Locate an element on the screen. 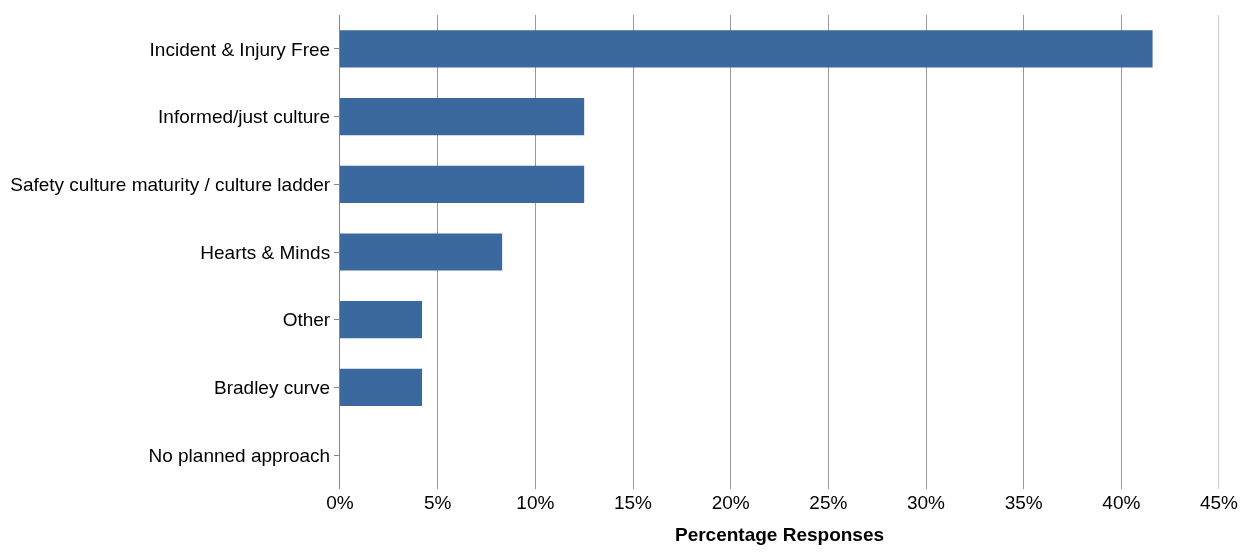  x-tick-label: 10% is located at coordinates (535, 502).